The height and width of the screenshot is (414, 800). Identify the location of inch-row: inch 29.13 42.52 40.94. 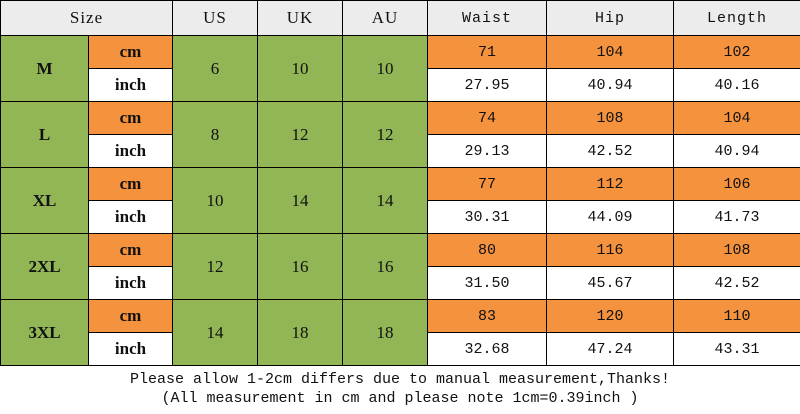
(400, 151).